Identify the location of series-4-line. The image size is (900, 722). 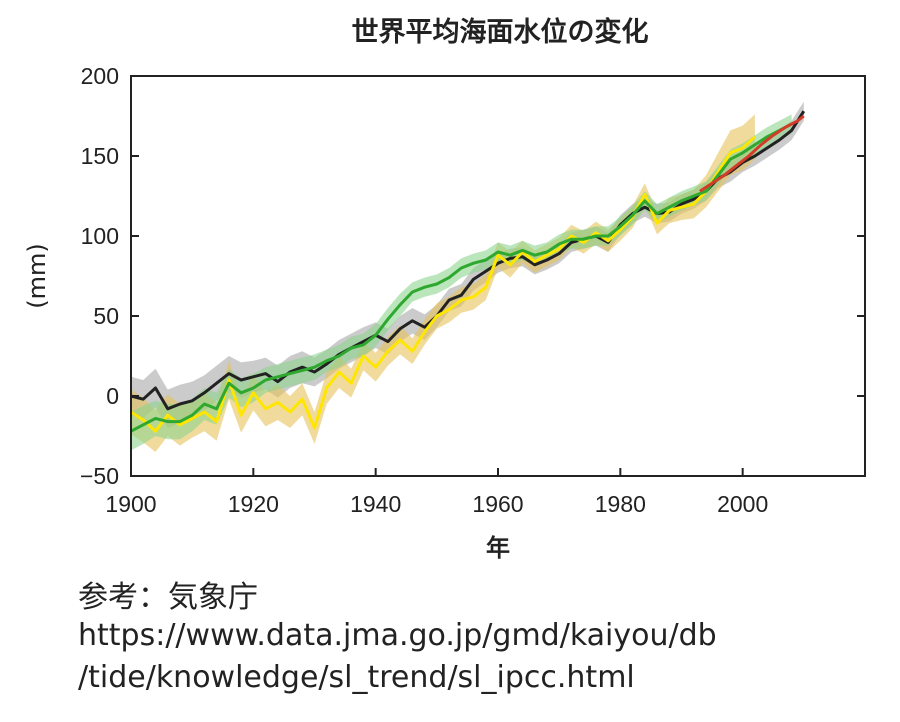
(752, 153).